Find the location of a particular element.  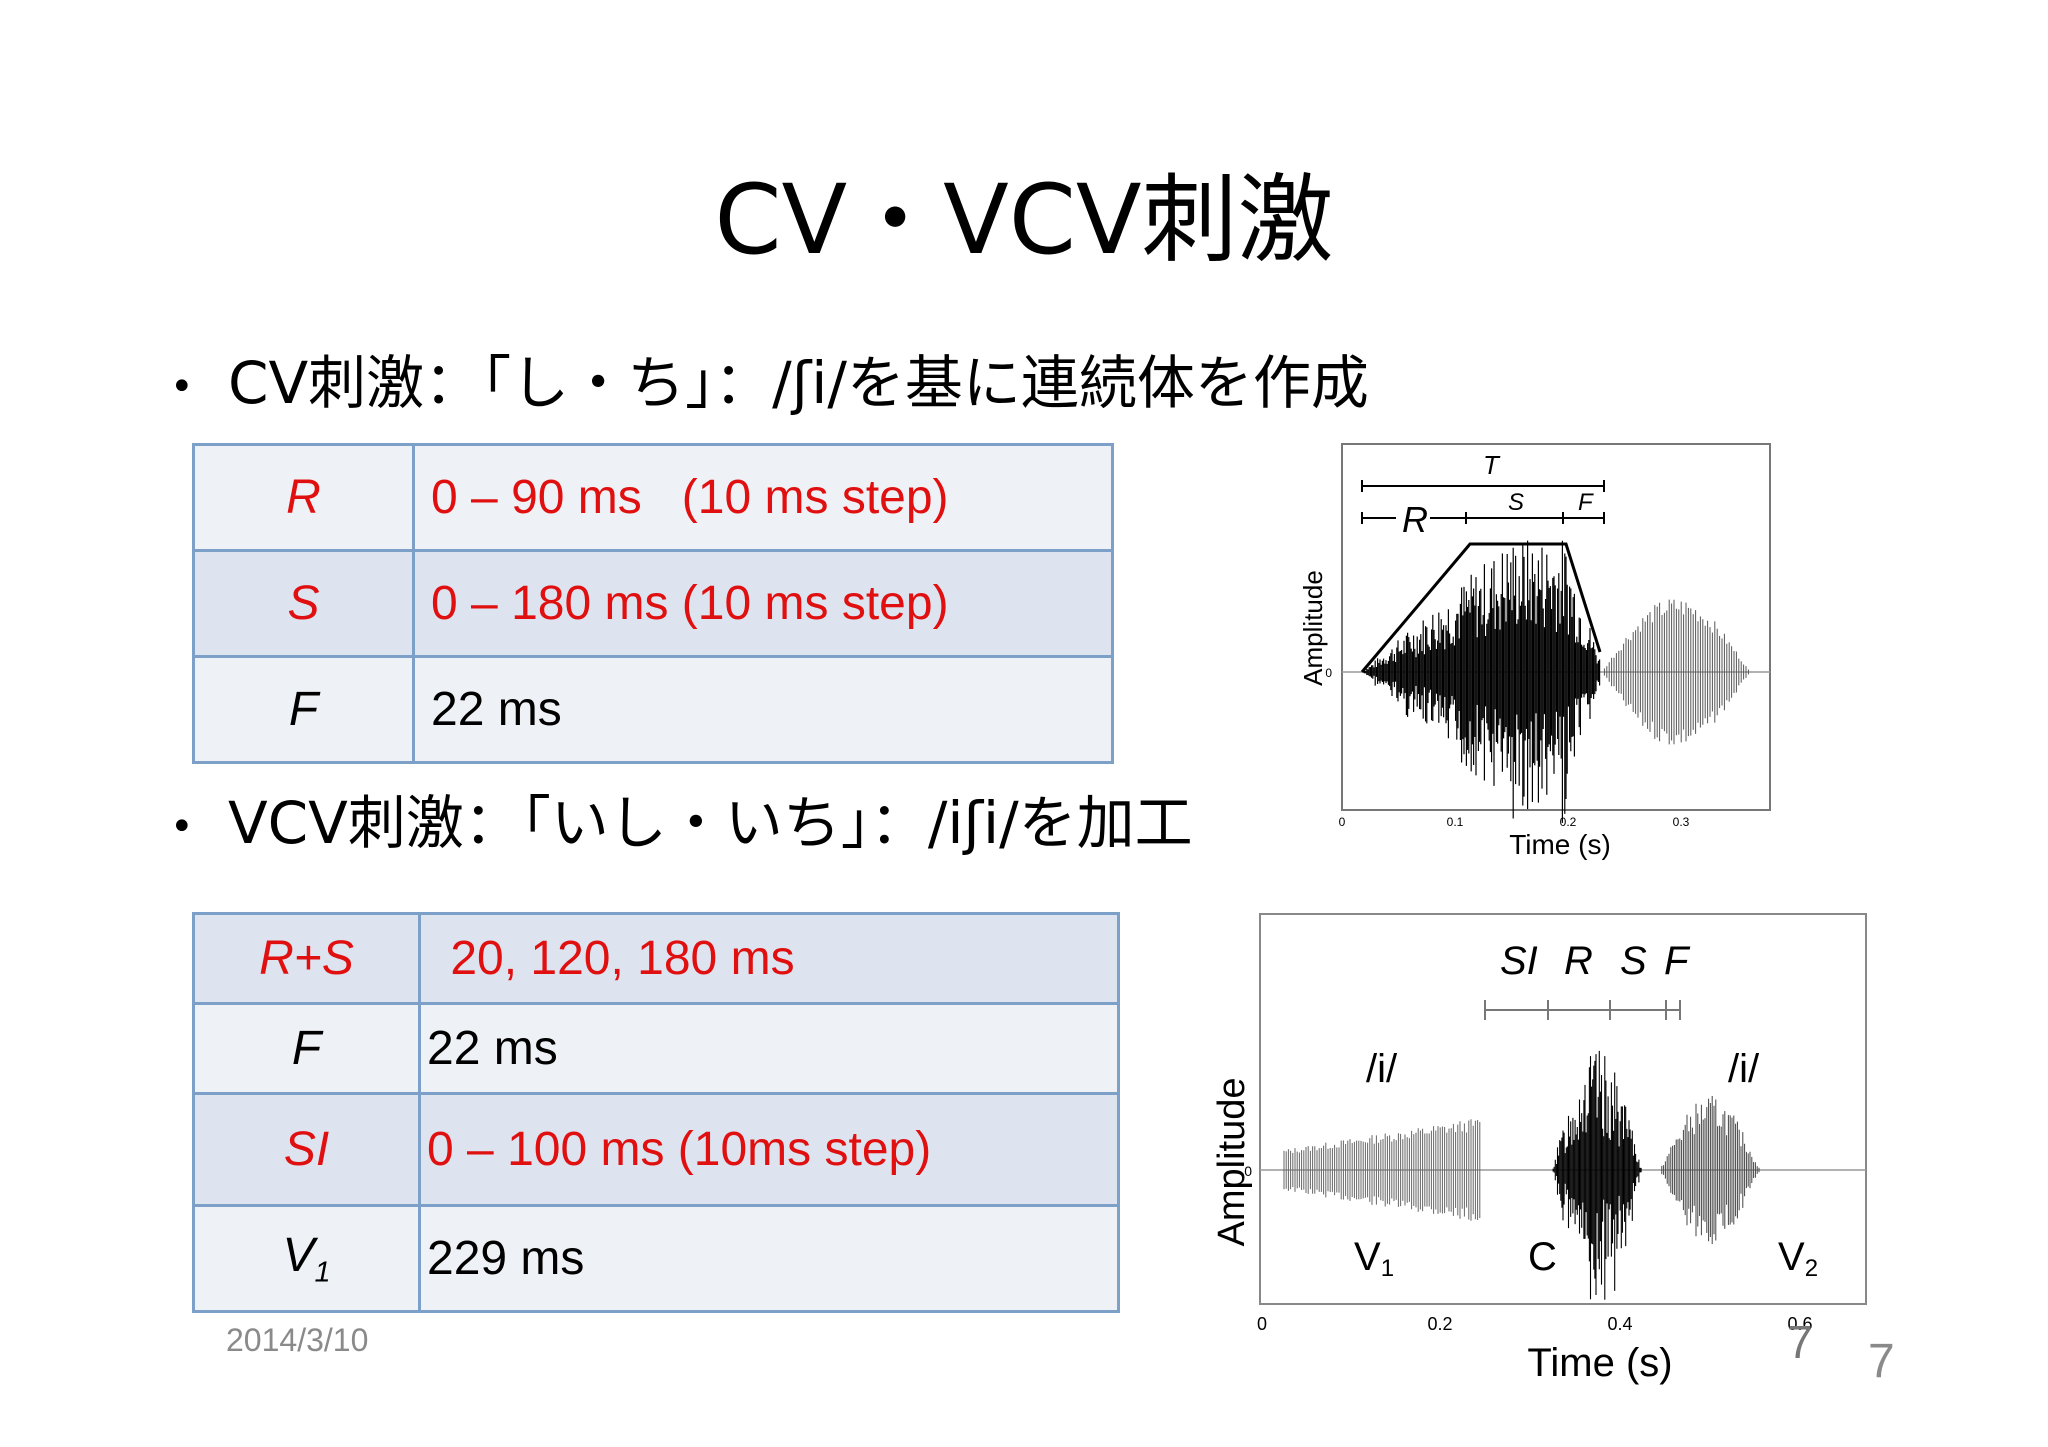

table-row: S 0 – 180 ms (10 ms step) is located at coordinates (653, 603).